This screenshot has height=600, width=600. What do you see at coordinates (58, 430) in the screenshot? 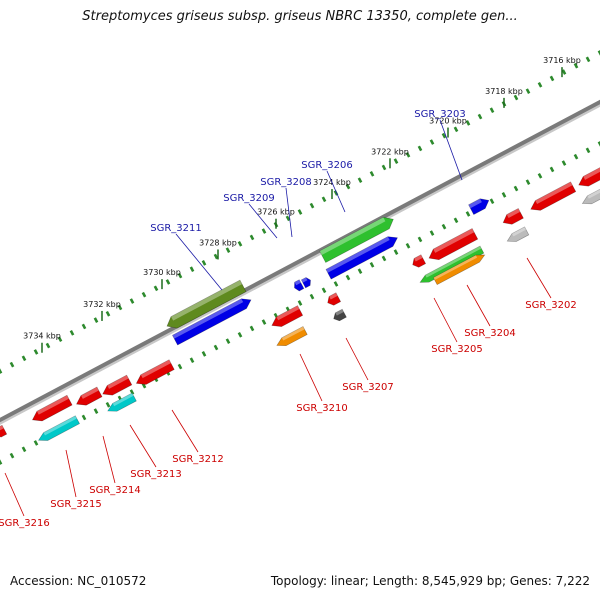
I see `gene-arrow-sgr3215b` at bounding box center [58, 430].